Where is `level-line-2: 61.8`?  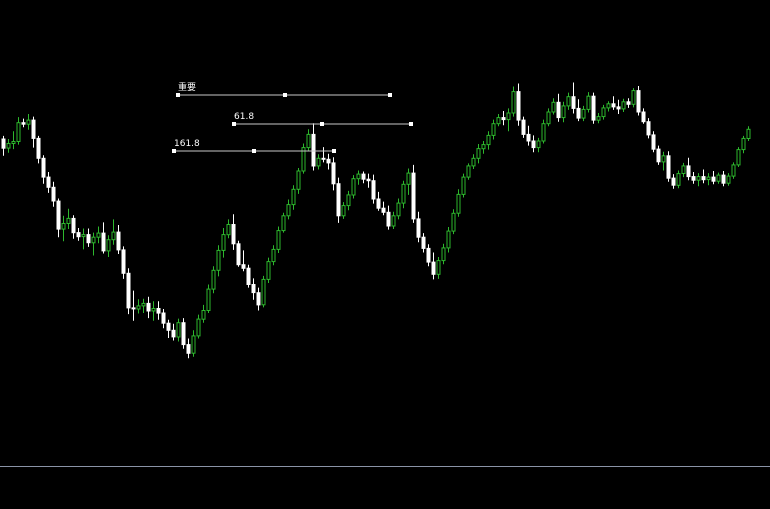
level-line-2: 61.8 is located at coordinates (322, 119).